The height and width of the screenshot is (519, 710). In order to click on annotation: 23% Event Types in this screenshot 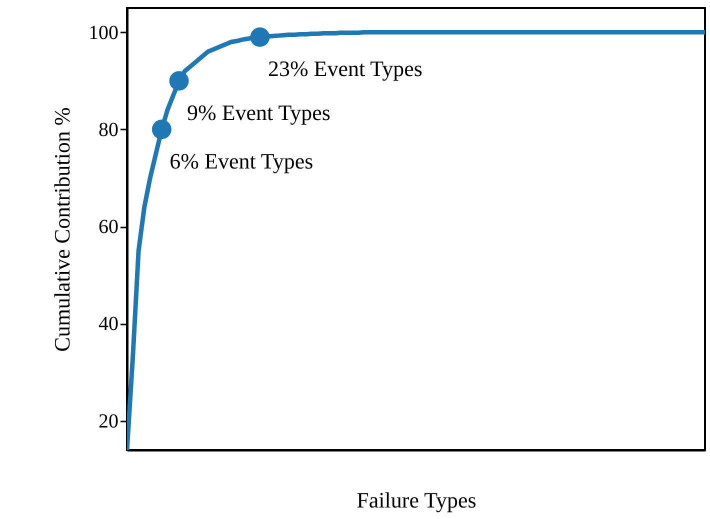, I will do `click(345, 69)`.